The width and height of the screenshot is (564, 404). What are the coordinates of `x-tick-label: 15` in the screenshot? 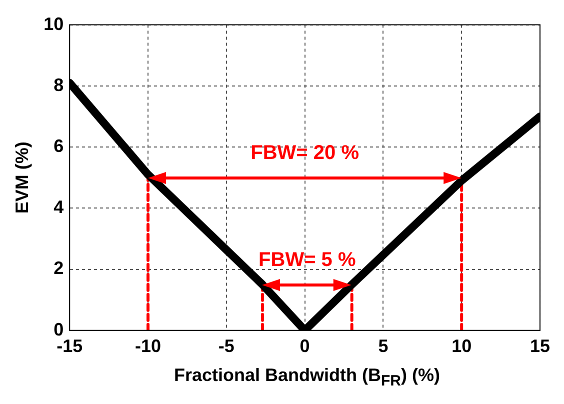 It's located at (540, 346).